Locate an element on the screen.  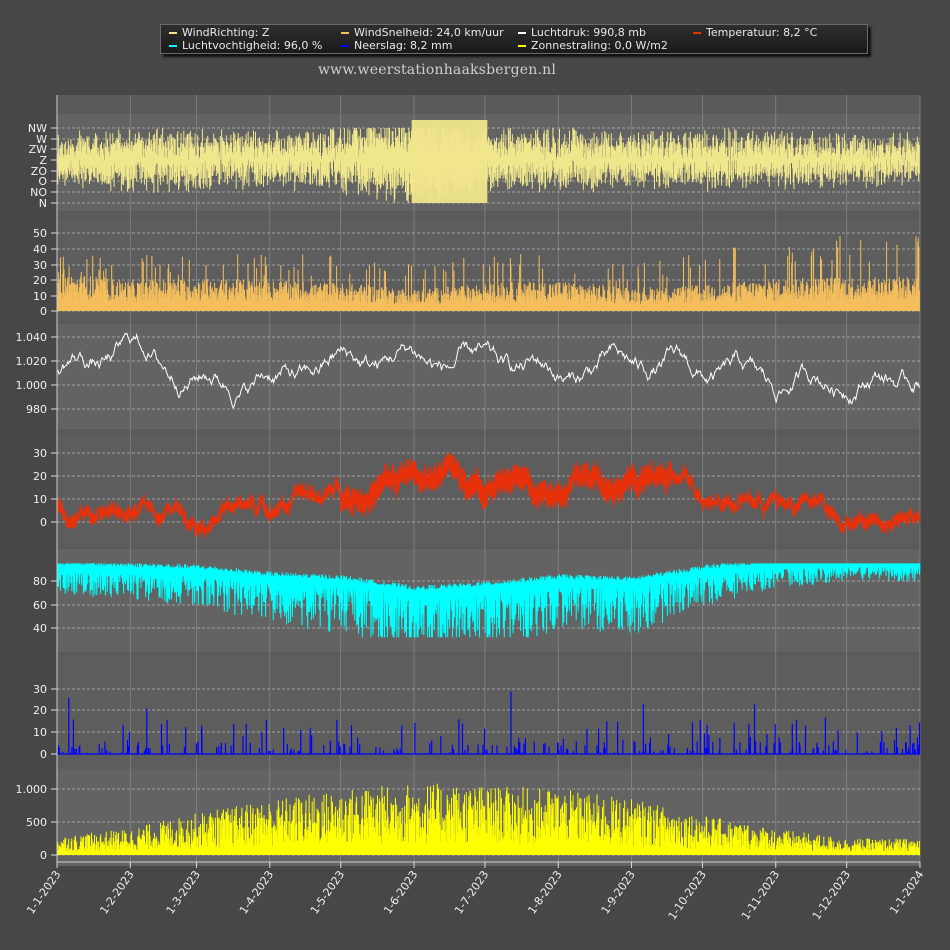
legend-label: WindRichting: Z is located at coordinates (226, 32).